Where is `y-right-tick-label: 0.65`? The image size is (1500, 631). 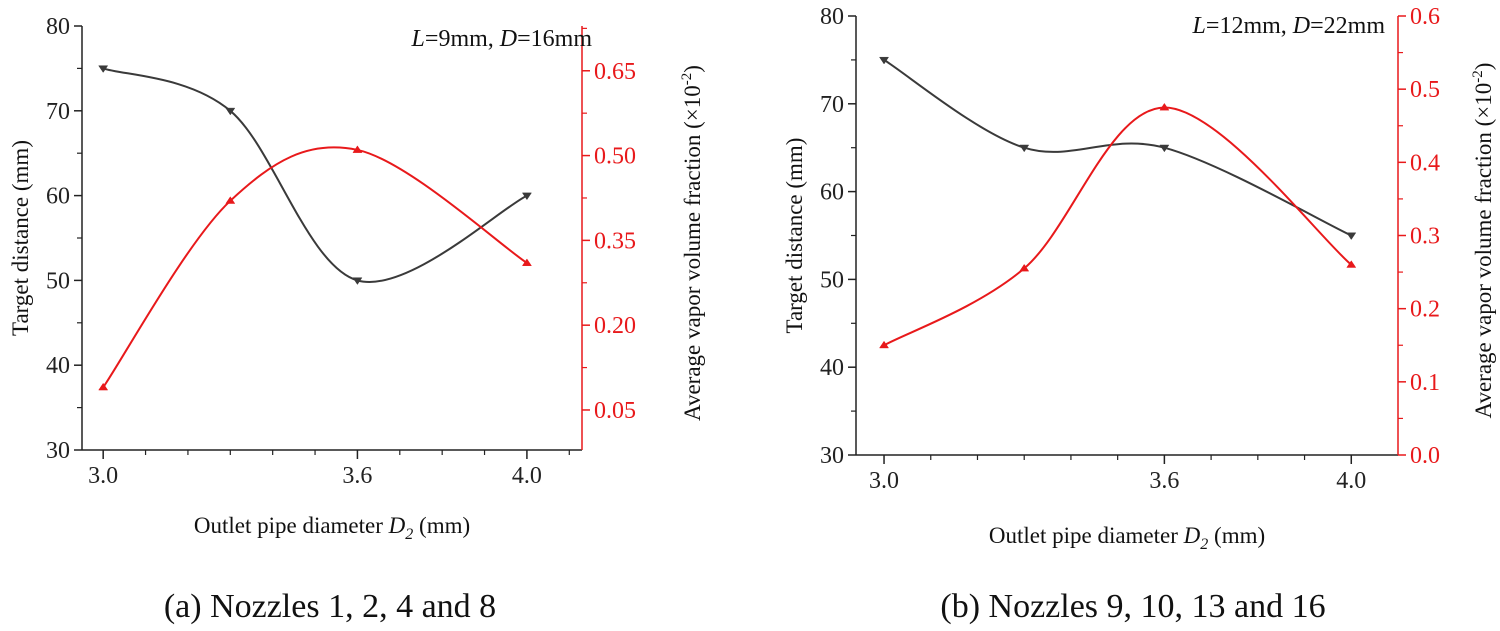
y-right-tick-label: 0.65 is located at coordinates (615, 72).